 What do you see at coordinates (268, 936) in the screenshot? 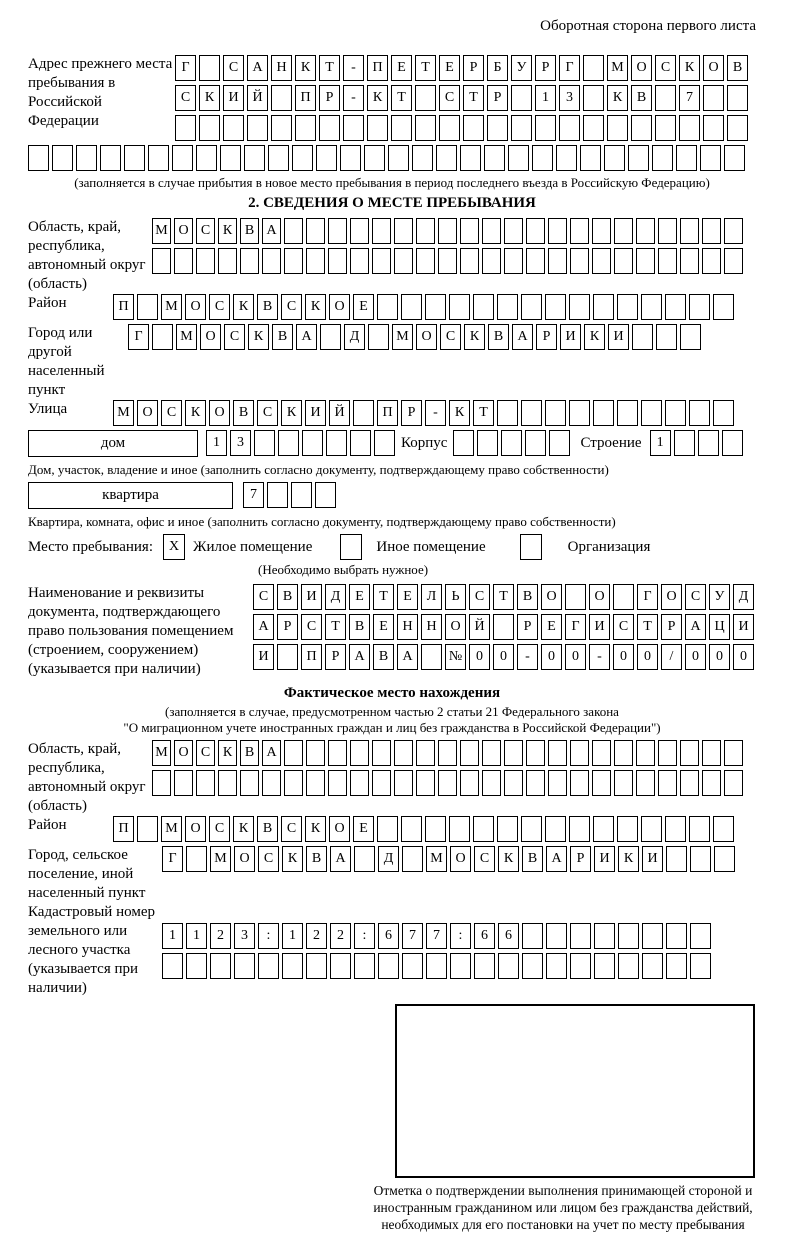
I see `char-cell: :` at bounding box center [268, 936].